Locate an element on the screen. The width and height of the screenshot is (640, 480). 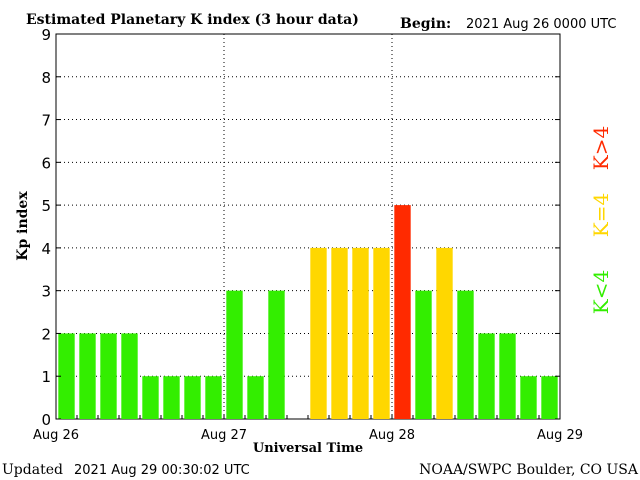
y-tick-label: 2 is located at coordinates (46, 334).